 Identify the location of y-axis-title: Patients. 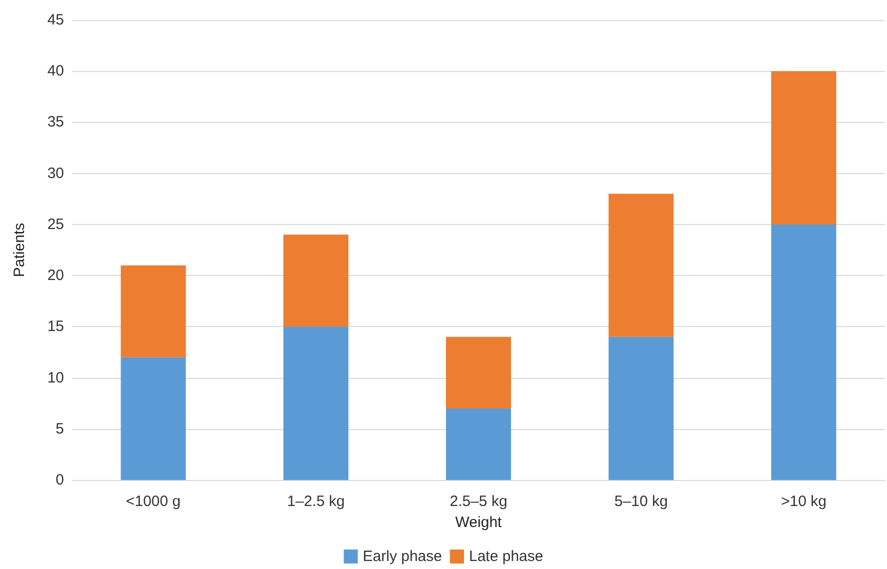
(19, 250).